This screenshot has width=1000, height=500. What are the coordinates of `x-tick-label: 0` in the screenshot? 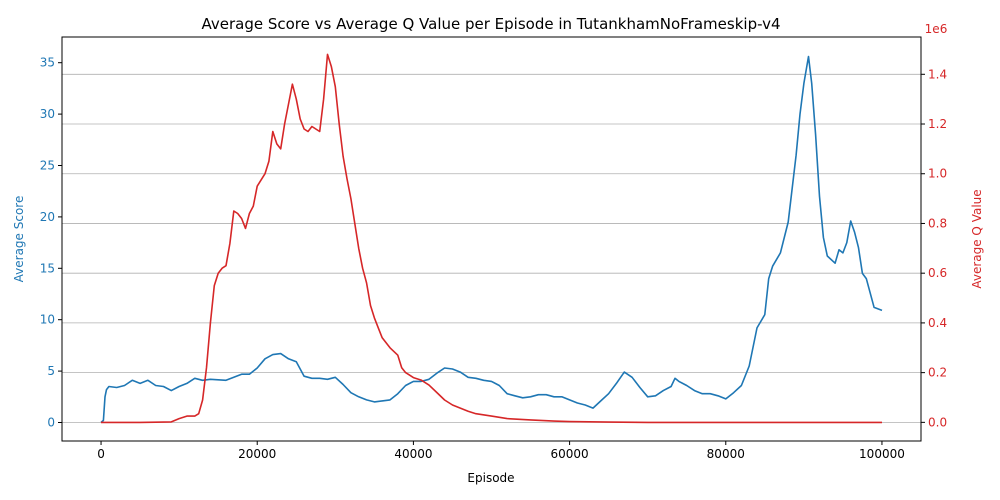 It's located at (101, 454).